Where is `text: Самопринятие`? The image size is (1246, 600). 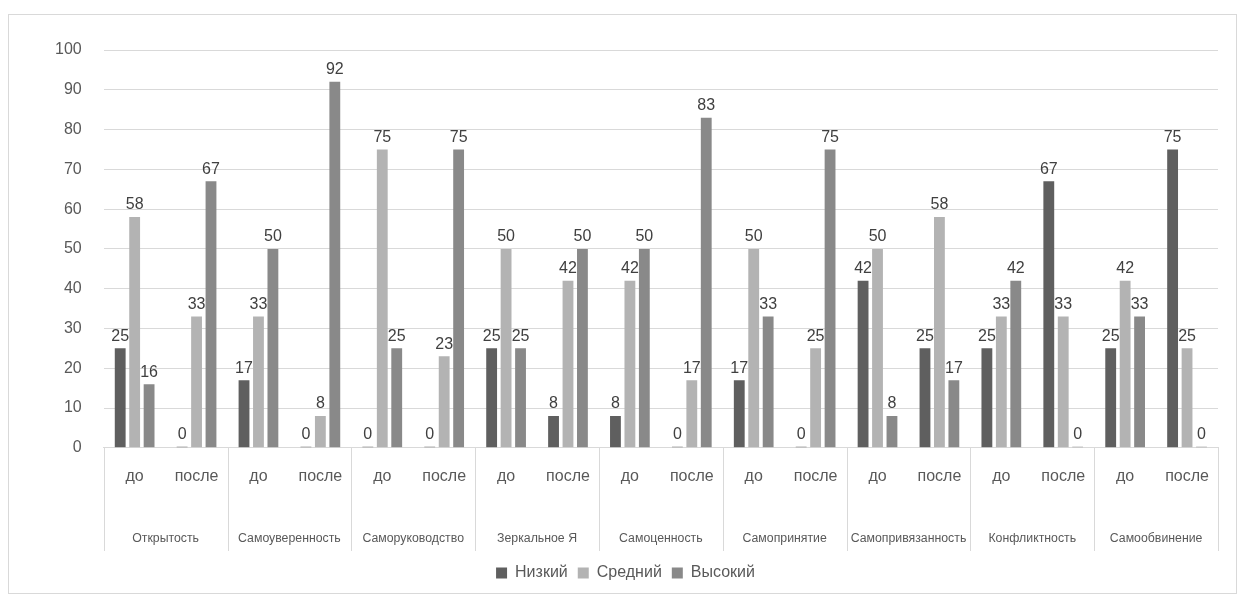 text: Самопринятие is located at coordinates (784, 538).